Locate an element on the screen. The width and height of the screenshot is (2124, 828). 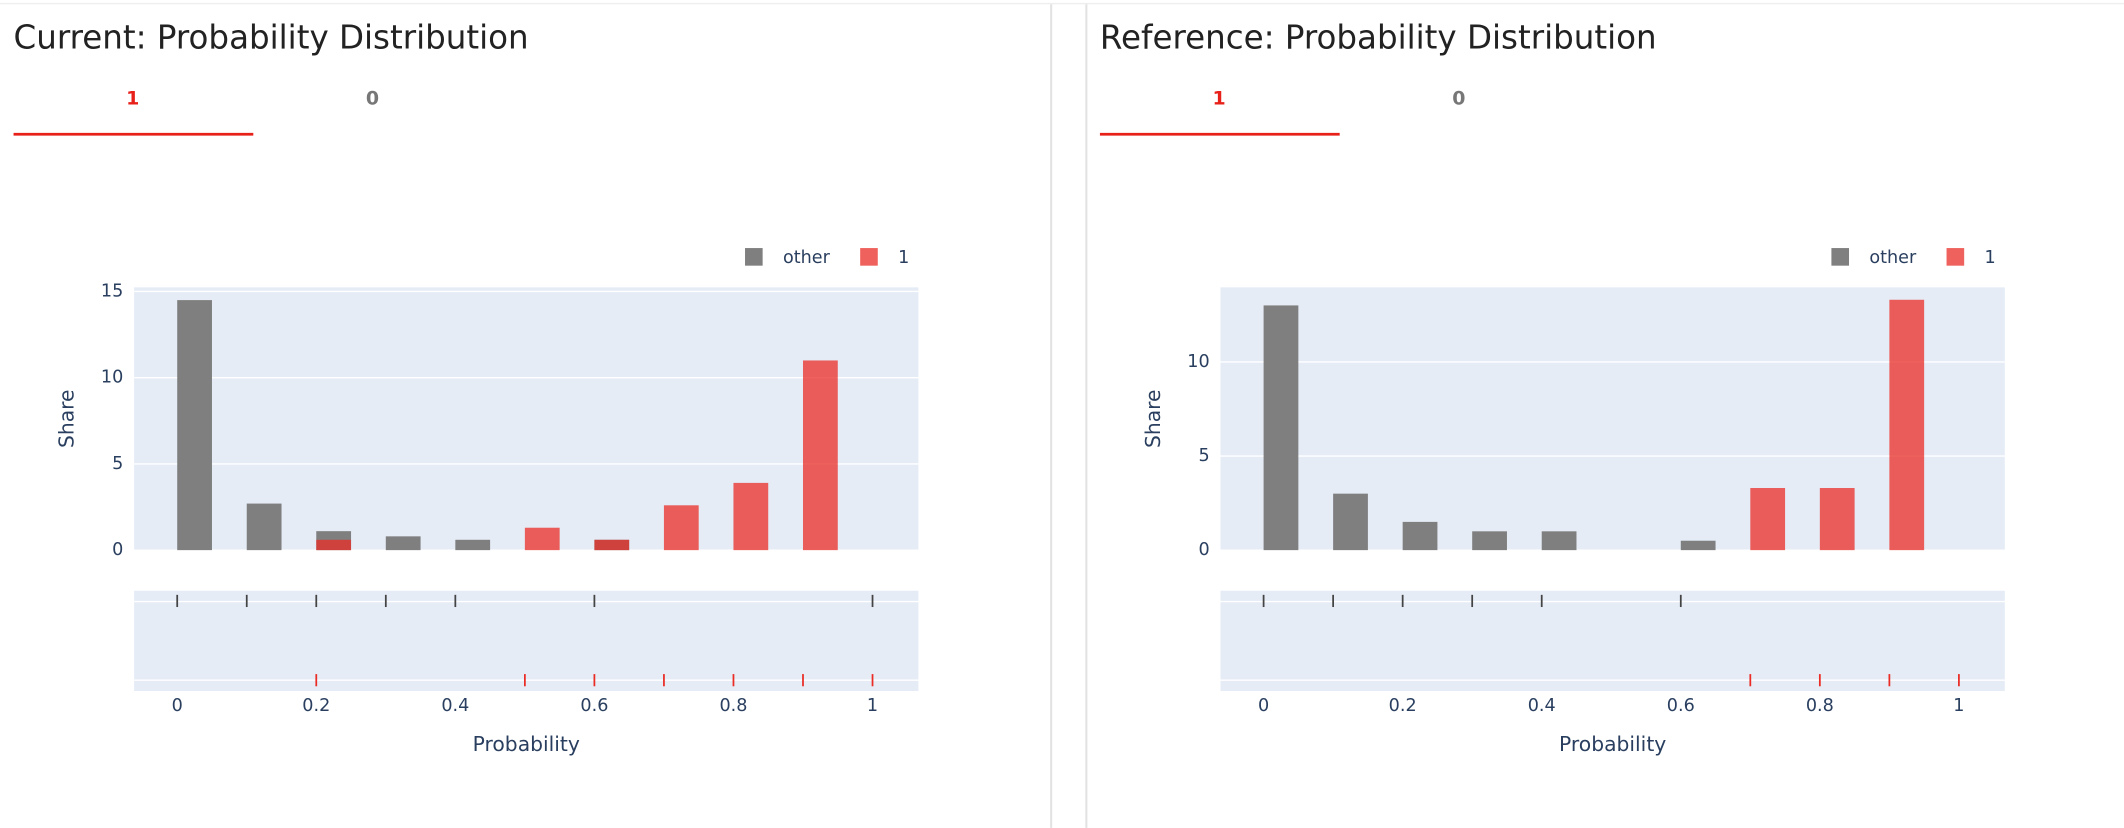
panel-title: Reference: Probability Distribution is located at coordinates (1378, 37).